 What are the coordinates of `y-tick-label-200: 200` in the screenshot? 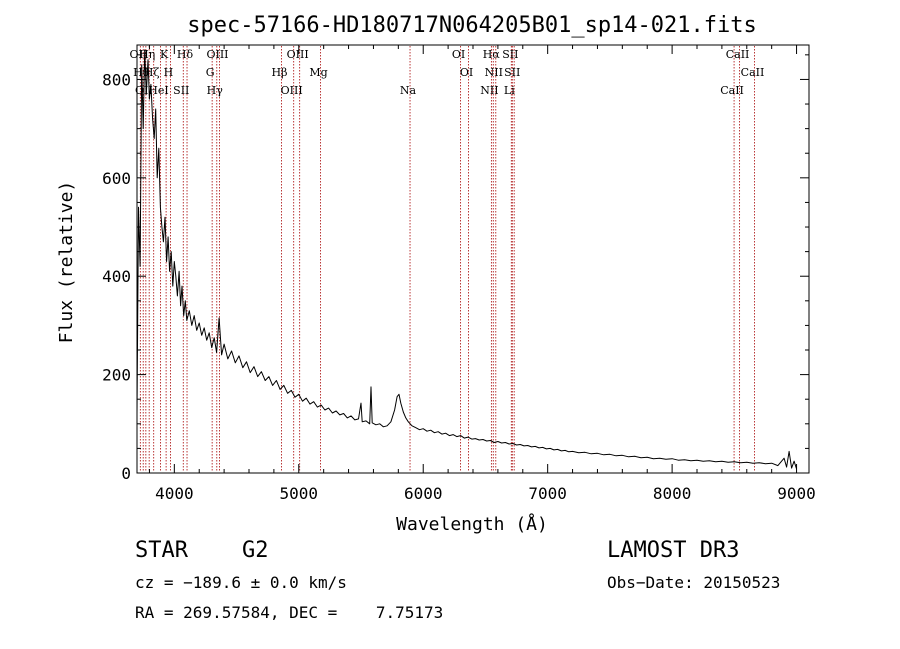 It's located at (116, 375).